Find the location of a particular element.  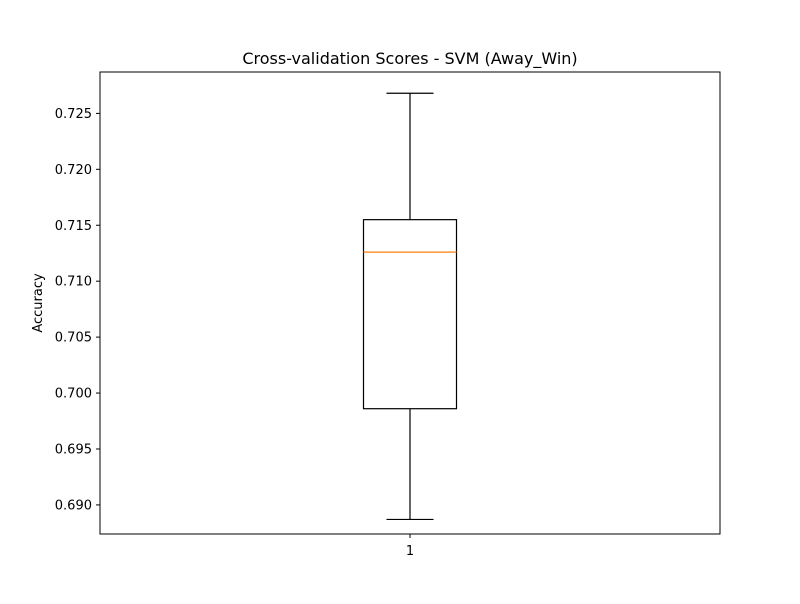

boxplot-series is located at coordinates (410, 306).